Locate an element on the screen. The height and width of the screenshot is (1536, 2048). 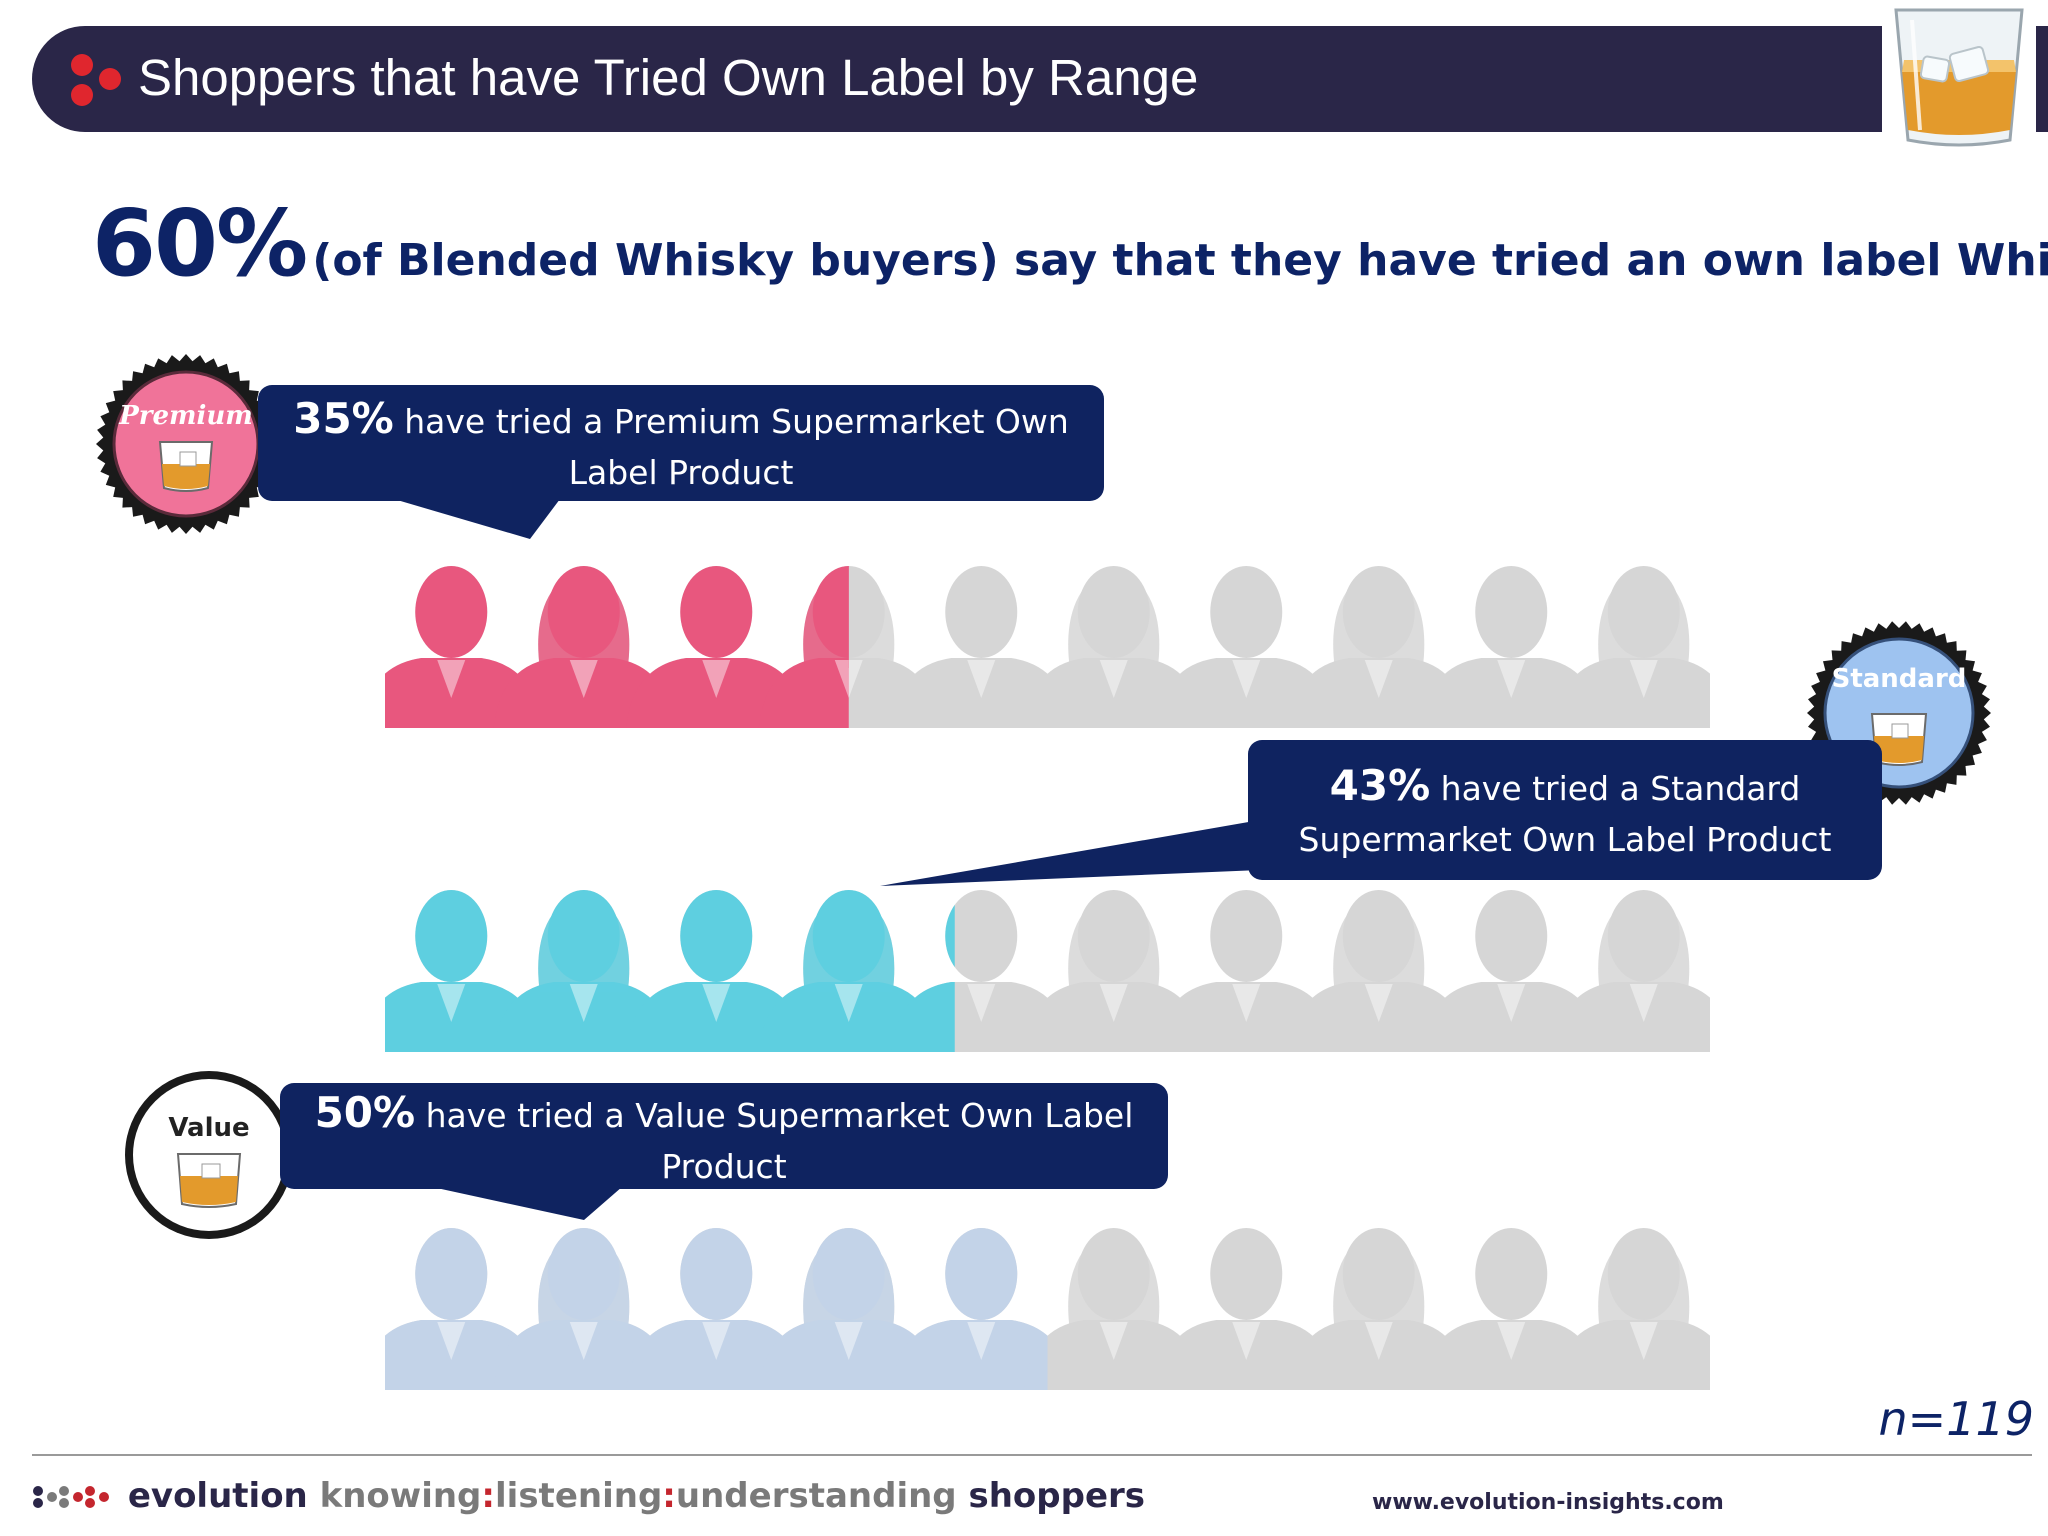
footer-tag-knowing: knowing is located at coordinates (400, 1496).